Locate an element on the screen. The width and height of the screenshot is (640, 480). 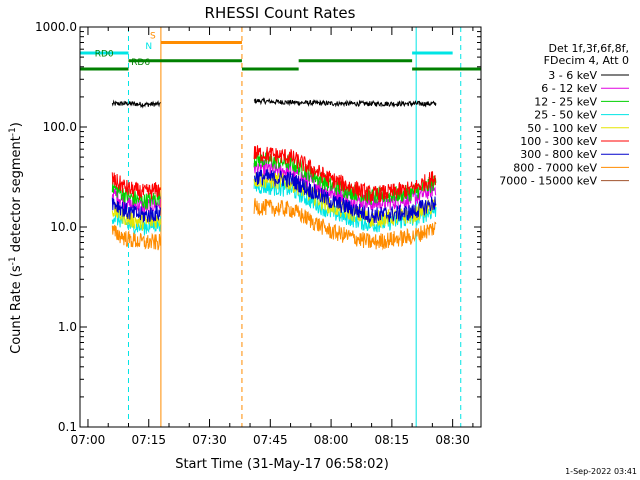
y-tick-label-1: 1.0 is located at coordinates (67, 327).